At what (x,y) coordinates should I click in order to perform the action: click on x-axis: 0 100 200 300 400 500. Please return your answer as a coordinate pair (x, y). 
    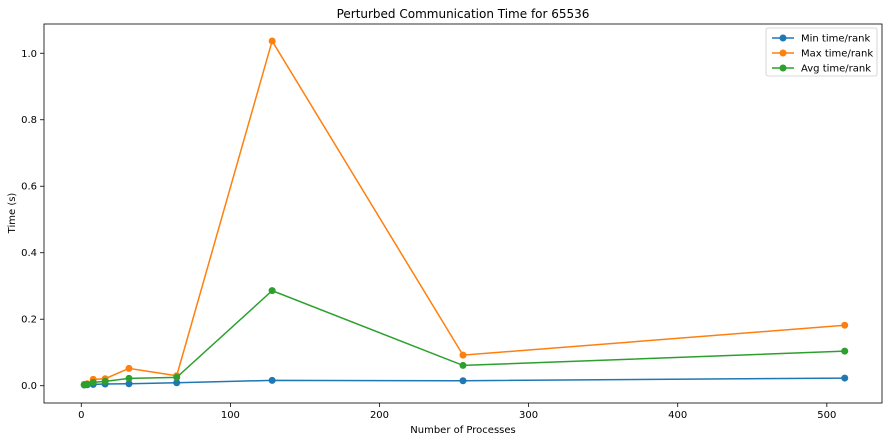
    Looking at the image, I should click on (457, 412).